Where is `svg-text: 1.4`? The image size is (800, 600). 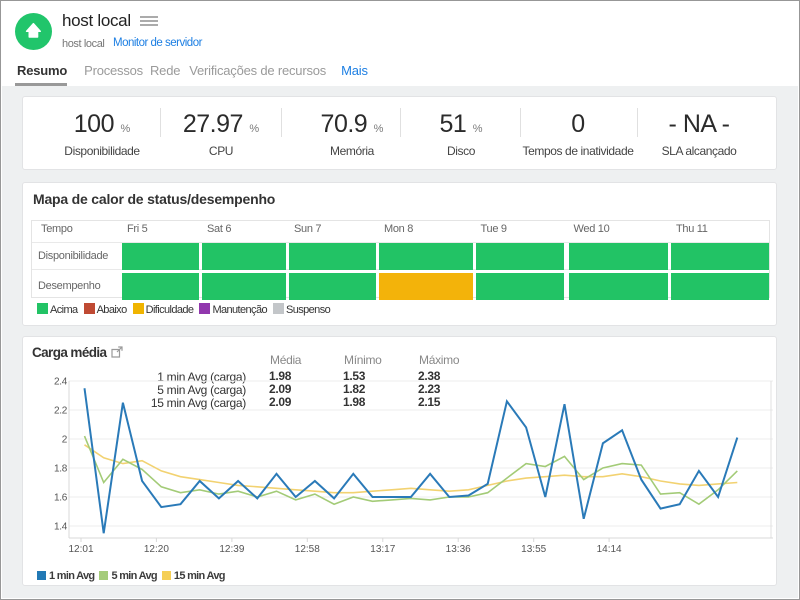 svg-text: 1.4 is located at coordinates (61, 527).